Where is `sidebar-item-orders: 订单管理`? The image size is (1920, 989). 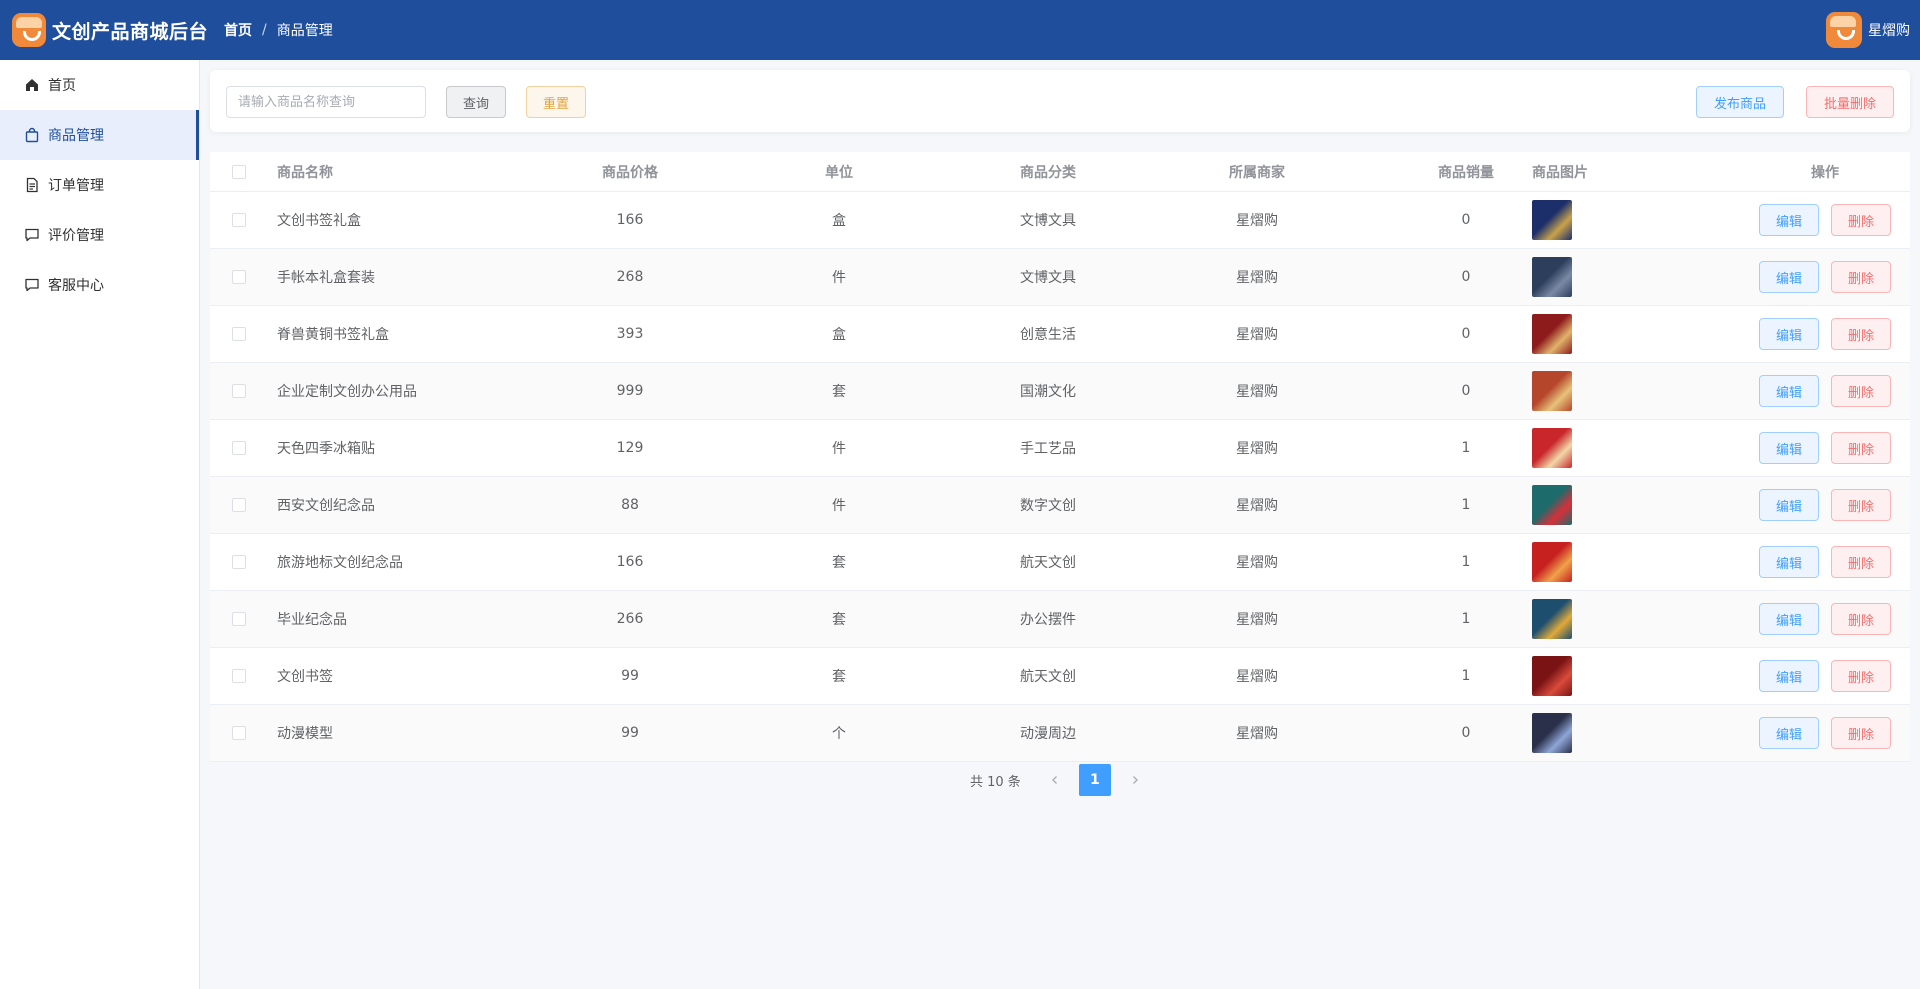 sidebar-item-orders: 订单管理 is located at coordinates (99, 185).